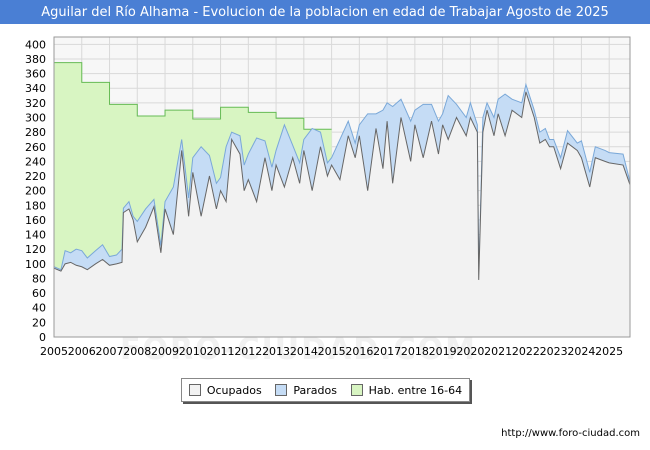  I want to click on y-tick-label: 0, so click(42, 337).